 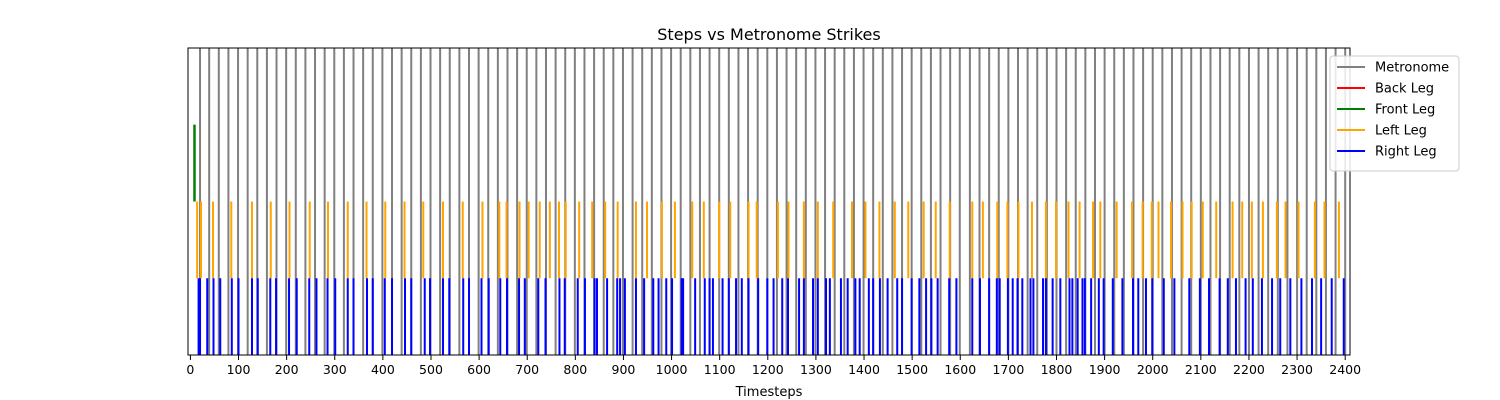 I want to click on x-tick-label: 1300, so click(x=816, y=369).